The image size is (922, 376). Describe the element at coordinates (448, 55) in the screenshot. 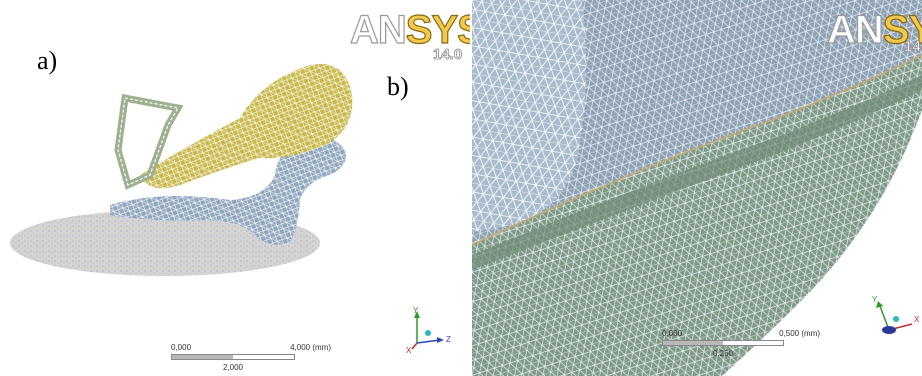

I see `ansys-version-a: 14.0` at that location.